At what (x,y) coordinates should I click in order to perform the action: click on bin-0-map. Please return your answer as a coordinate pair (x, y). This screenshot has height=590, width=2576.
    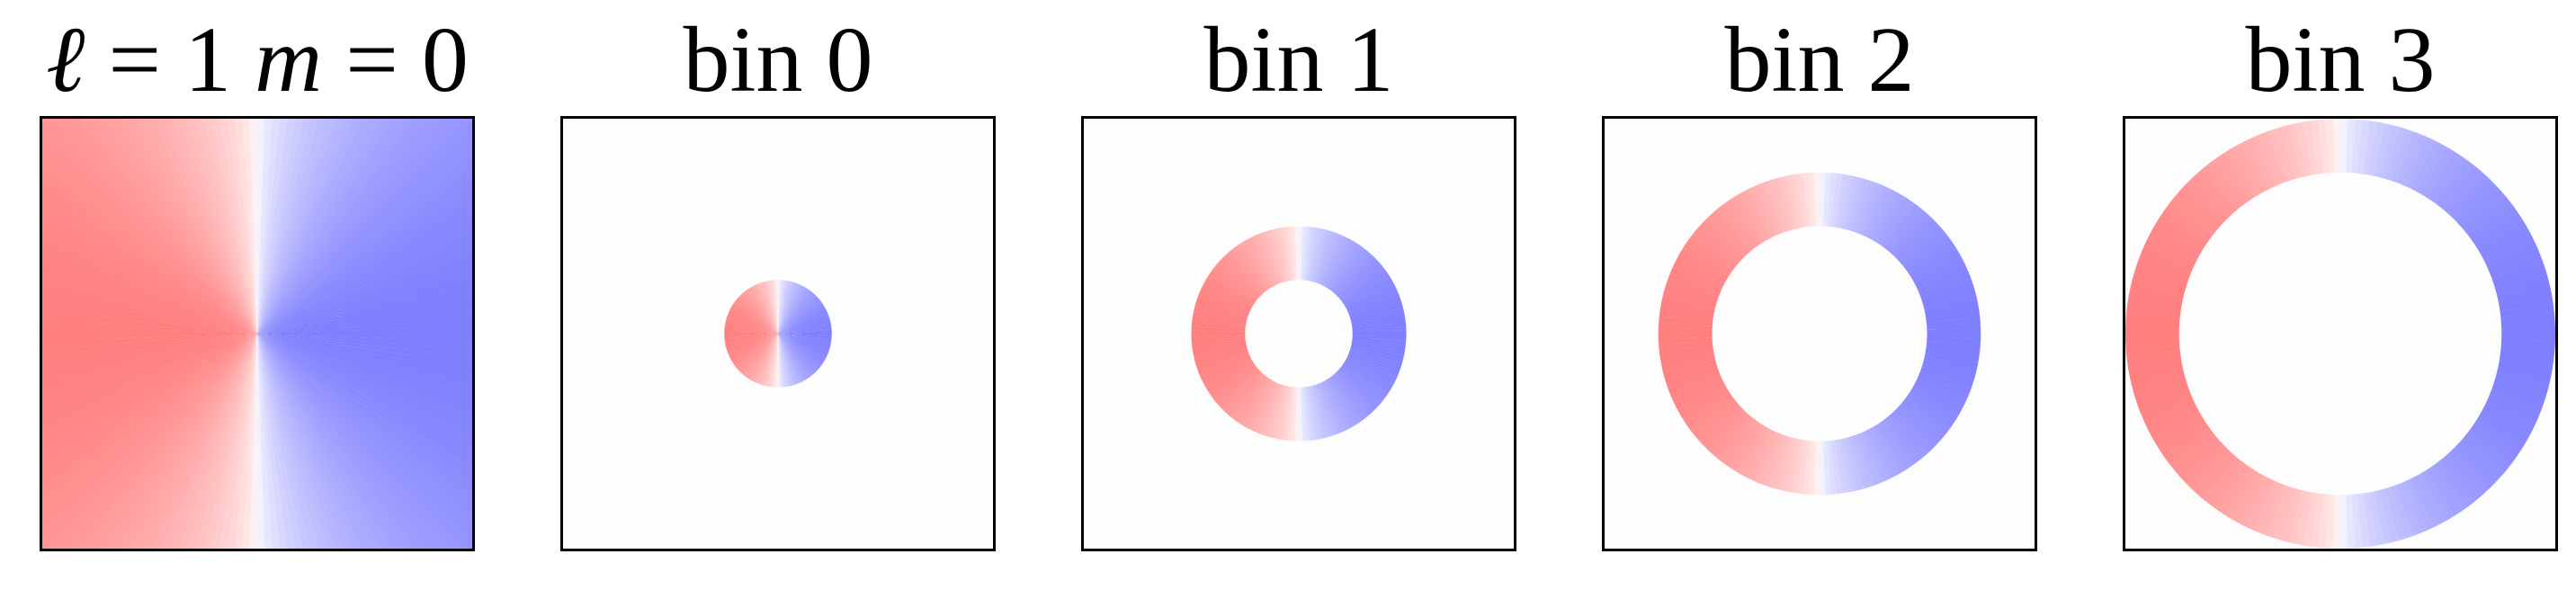
    Looking at the image, I should click on (778, 334).